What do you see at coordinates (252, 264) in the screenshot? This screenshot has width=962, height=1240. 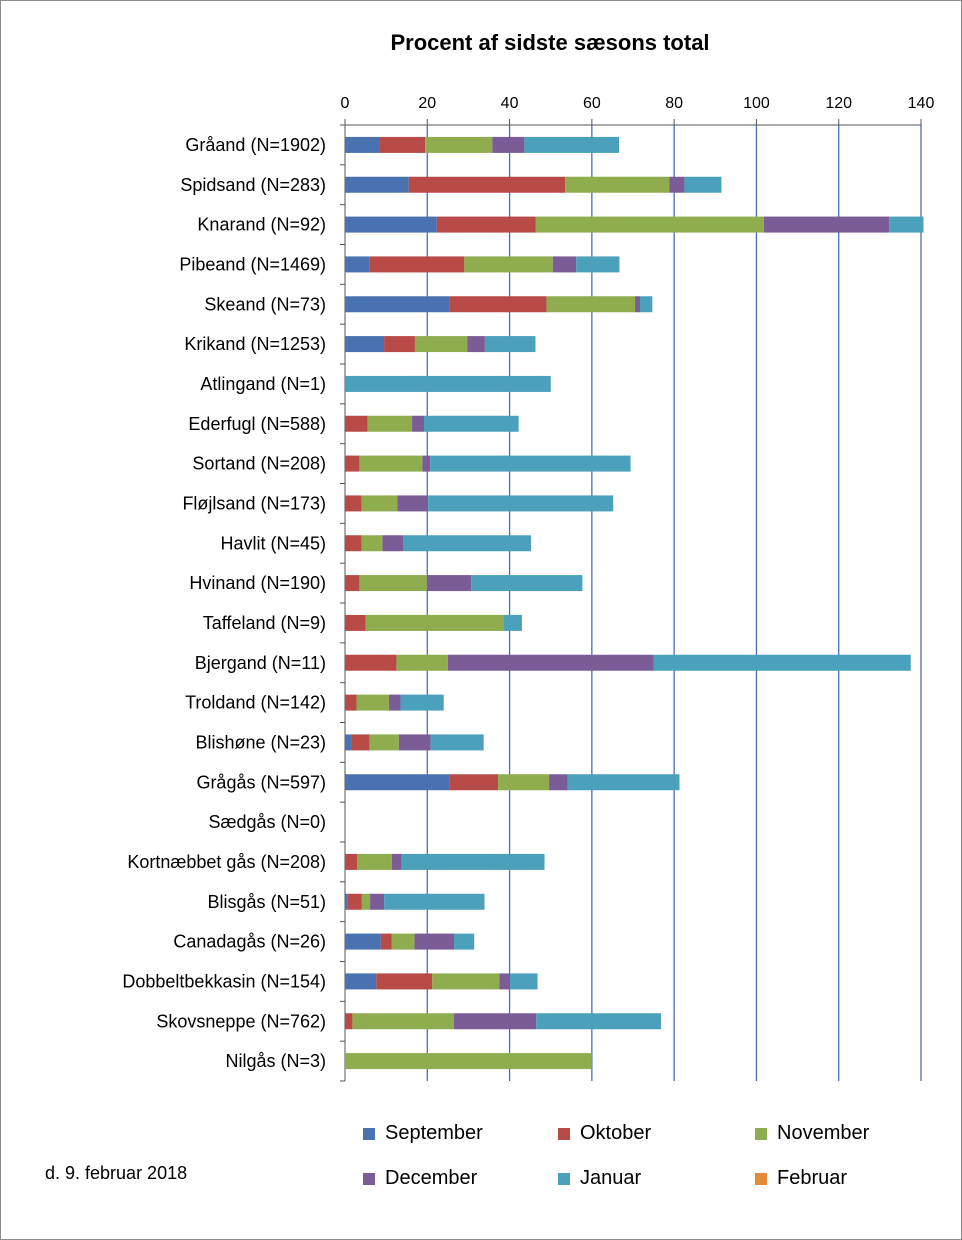 I see `category-label: Pibeand (N=1469)` at bounding box center [252, 264].